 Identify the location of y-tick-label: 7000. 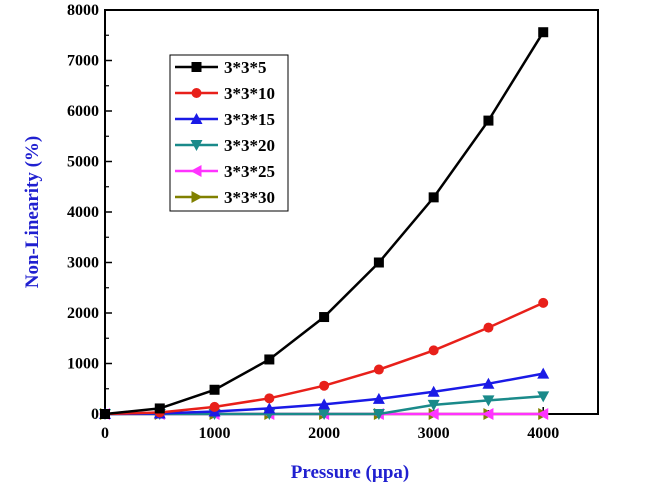
(83, 61).